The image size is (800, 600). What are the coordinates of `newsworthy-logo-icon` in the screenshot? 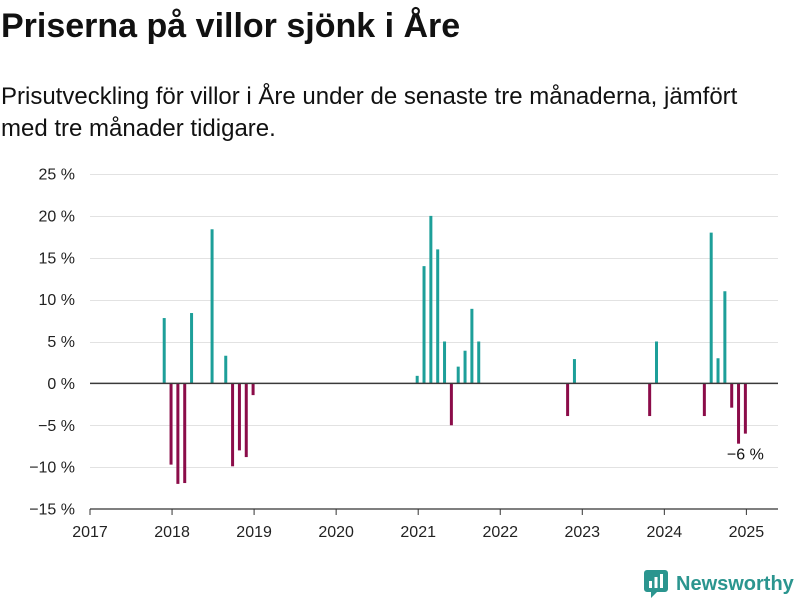 It's located at (656, 584).